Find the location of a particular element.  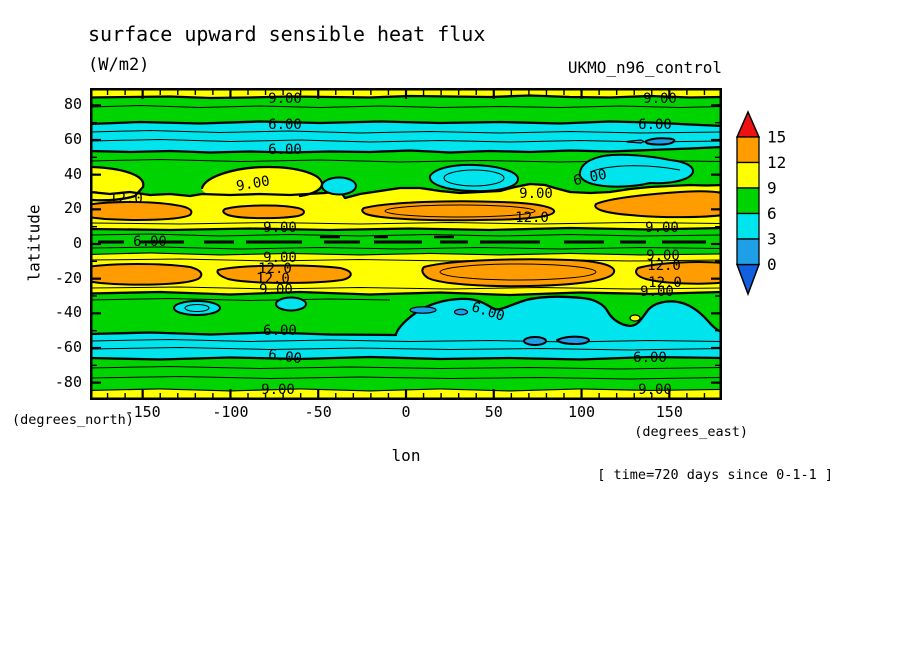

y-tick-label: -80 is located at coordinates (68, 381).